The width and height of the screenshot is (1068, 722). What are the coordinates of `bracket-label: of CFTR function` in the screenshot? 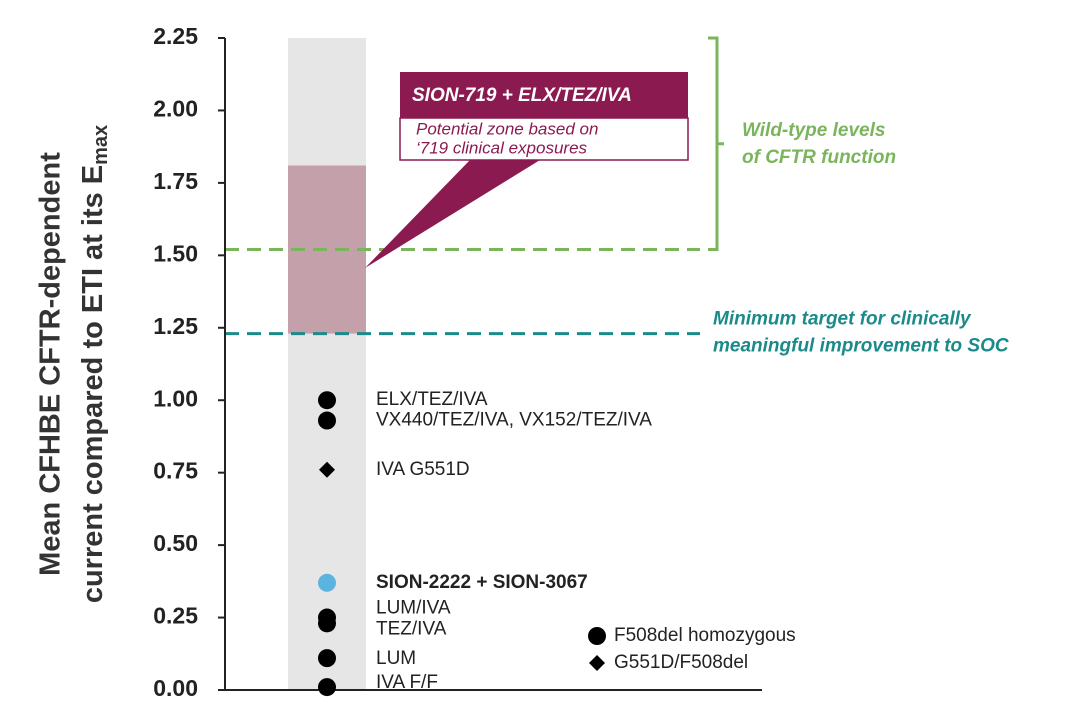 It's located at (819, 157).